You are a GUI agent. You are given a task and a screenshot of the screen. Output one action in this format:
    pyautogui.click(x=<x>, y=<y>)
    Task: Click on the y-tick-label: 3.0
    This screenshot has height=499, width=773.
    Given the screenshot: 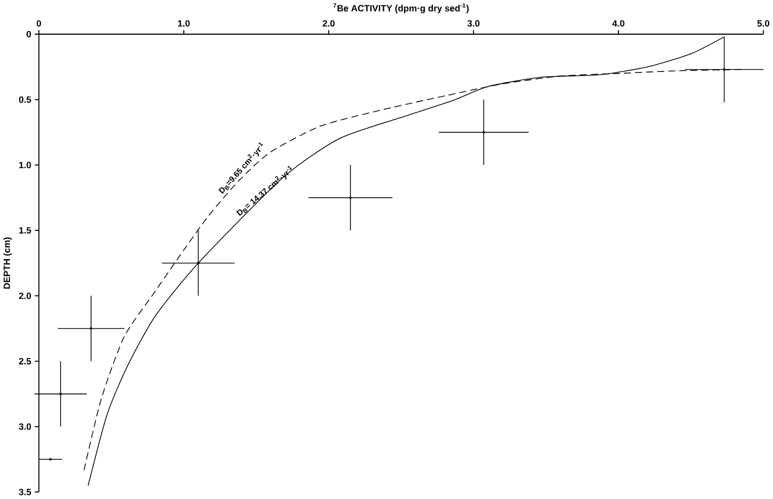 What is the action you would take?
    pyautogui.click(x=24, y=427)
    